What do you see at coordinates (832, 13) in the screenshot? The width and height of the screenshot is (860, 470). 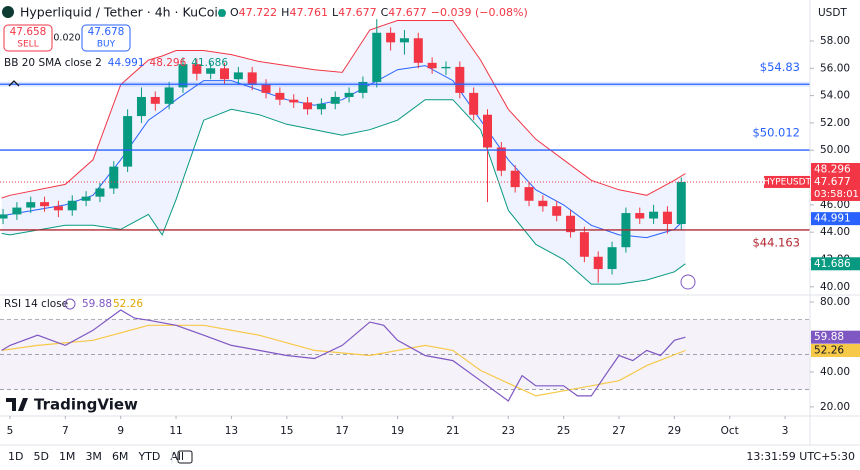 I see `currency-label: USDT` at bounding box center [832, 13].